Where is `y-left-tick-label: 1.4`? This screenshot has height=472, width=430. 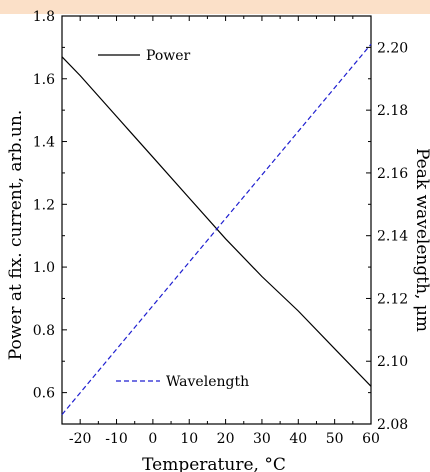
y-left-tick-label: 1.4 is located at coordinates (44, 143).